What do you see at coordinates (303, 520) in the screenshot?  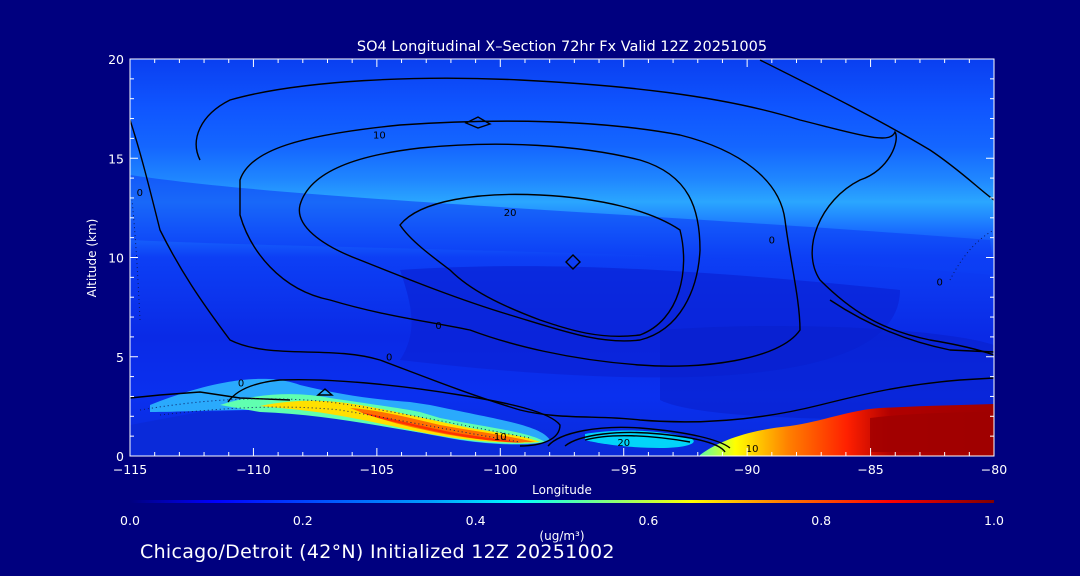 I see `colorbar-tick-label: 0.2` at bounding box center [303, 520].